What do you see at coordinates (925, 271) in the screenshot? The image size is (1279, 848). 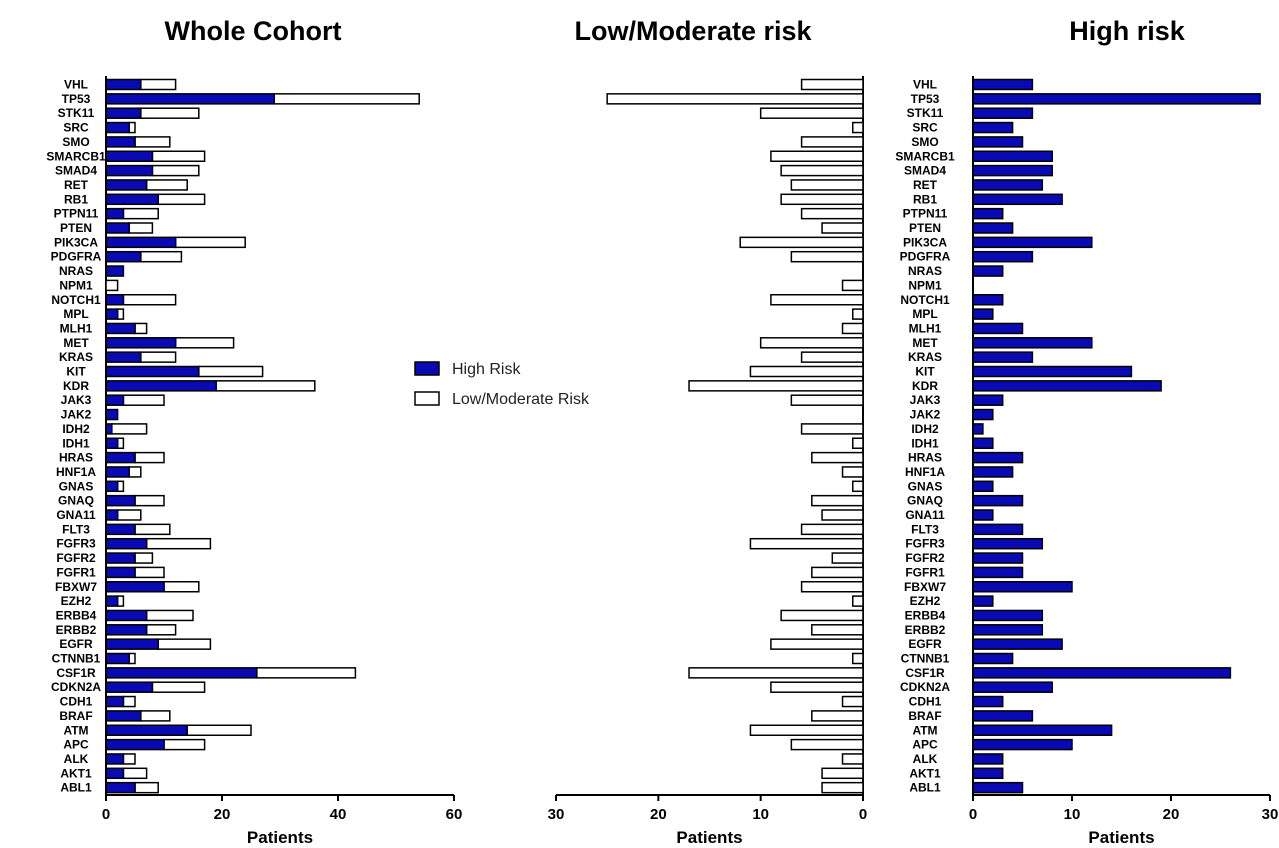 I see `gene-label: NRAS` at bounding box center [925, 271].